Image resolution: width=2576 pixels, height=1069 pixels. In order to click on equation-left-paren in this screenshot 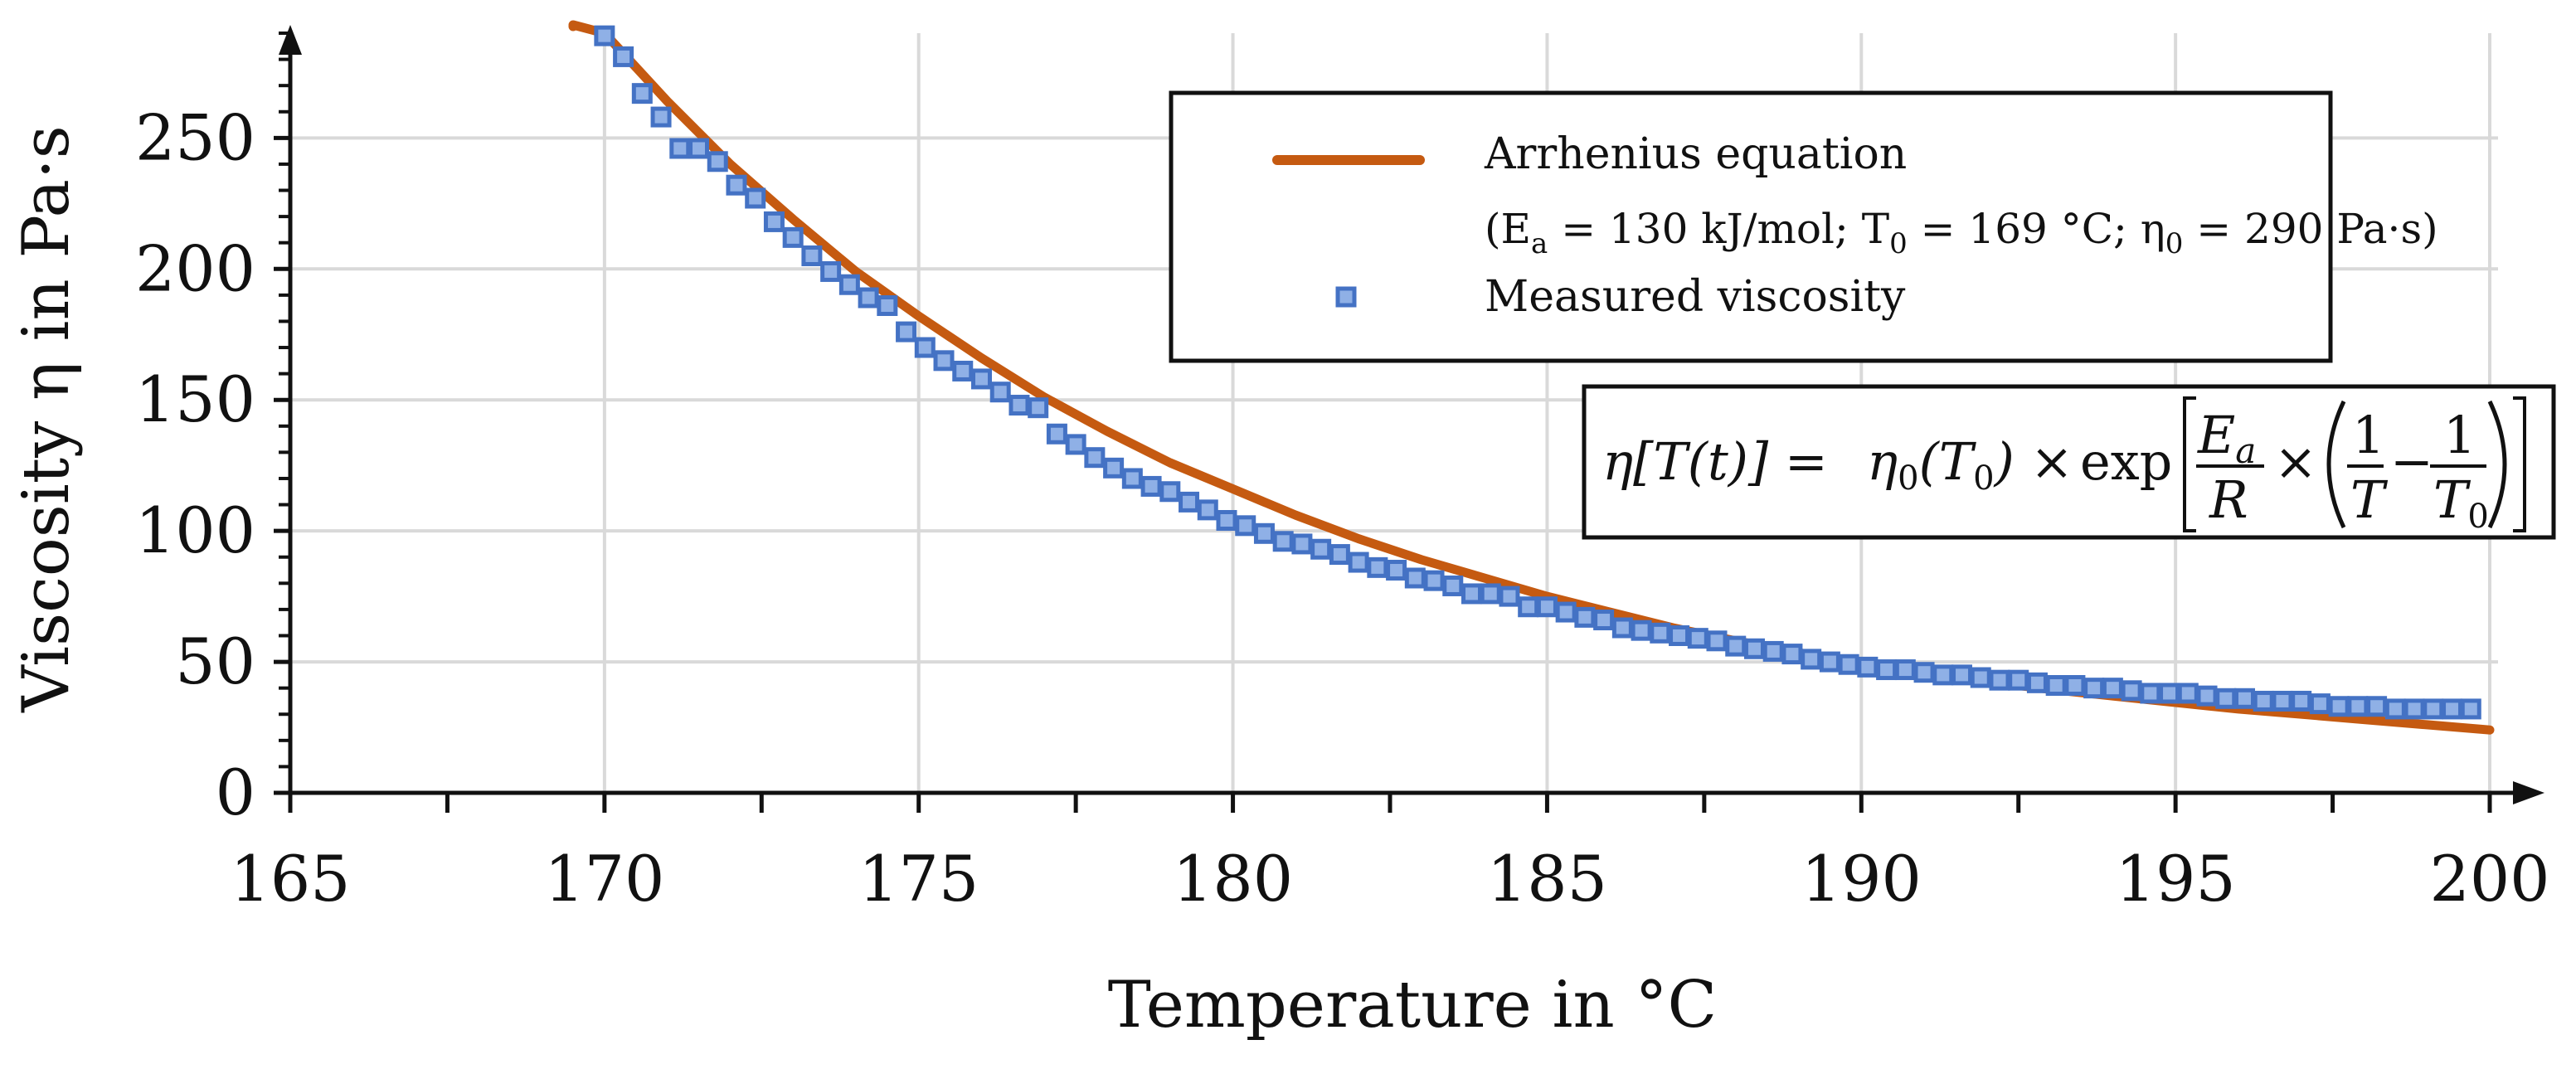, I will do `click(2336, 465)`.